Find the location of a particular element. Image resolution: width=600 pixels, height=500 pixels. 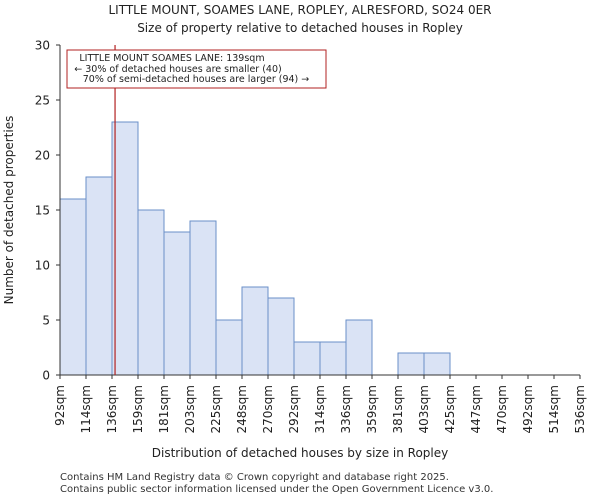

bar-114sqm is located at coordinates (99, 276).